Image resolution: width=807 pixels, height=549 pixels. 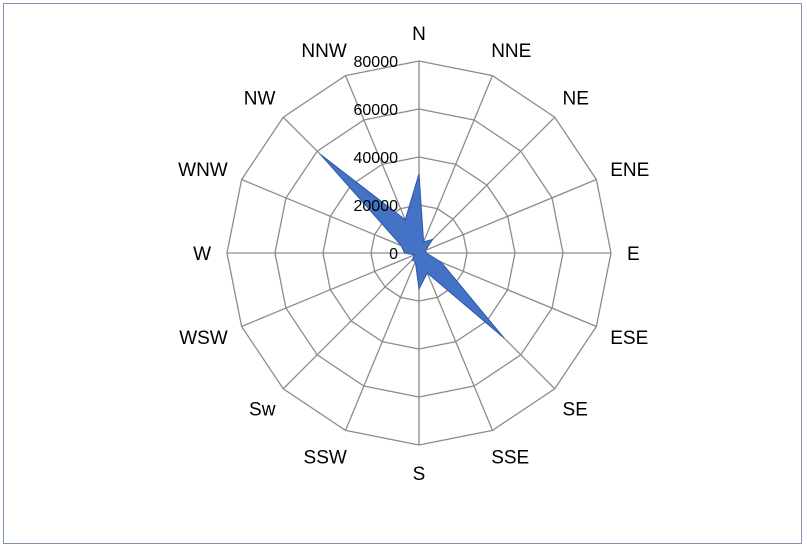 What do you see at coordinates (575, 410) in the screenshot?
I see `direction-label-se: SE` at bounding box center [575, 410].